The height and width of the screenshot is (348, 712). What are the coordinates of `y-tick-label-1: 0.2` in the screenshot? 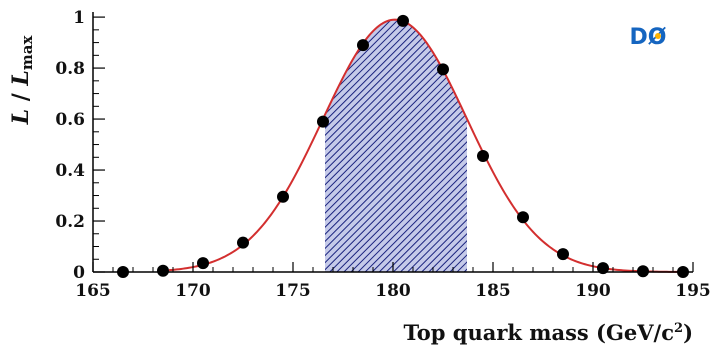 It's located at (70, 222).